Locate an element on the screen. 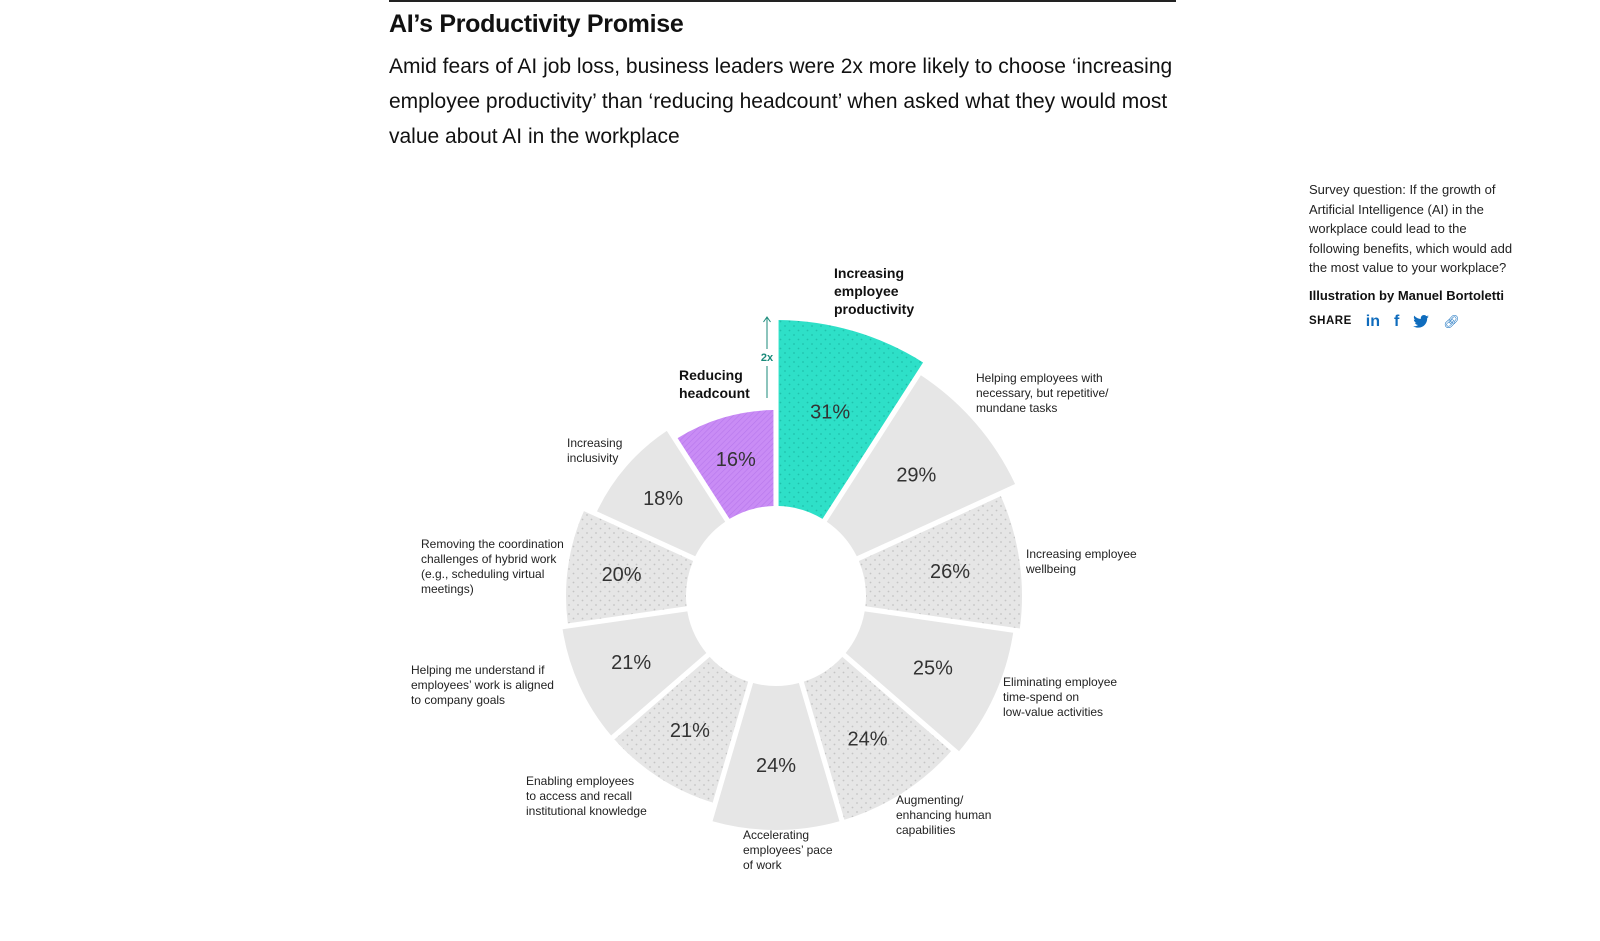  wedge-category-label: Accelerating is located at coordinates (776, 835).